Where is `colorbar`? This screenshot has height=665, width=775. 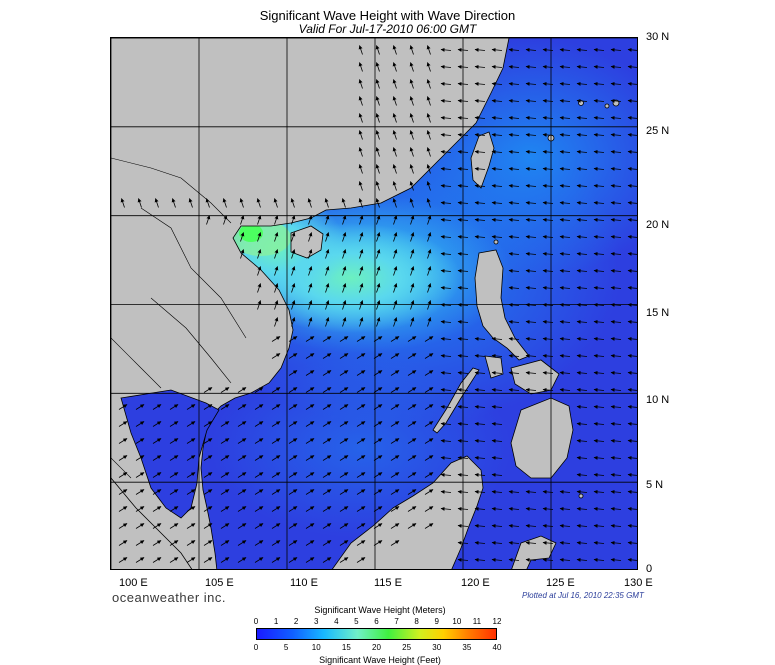
colorbar is located at coordinates (376, 634).